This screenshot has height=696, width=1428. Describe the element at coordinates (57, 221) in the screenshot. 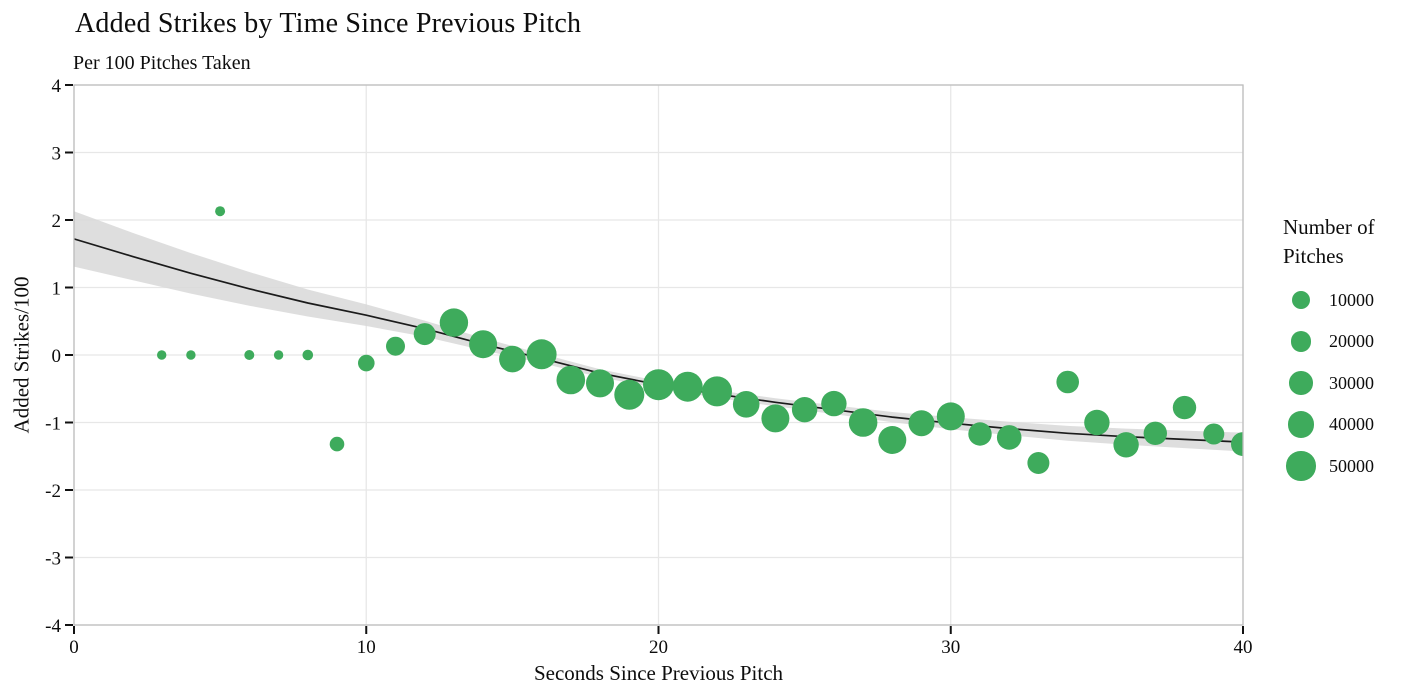

I see `y-tick-label: 2` at that location.